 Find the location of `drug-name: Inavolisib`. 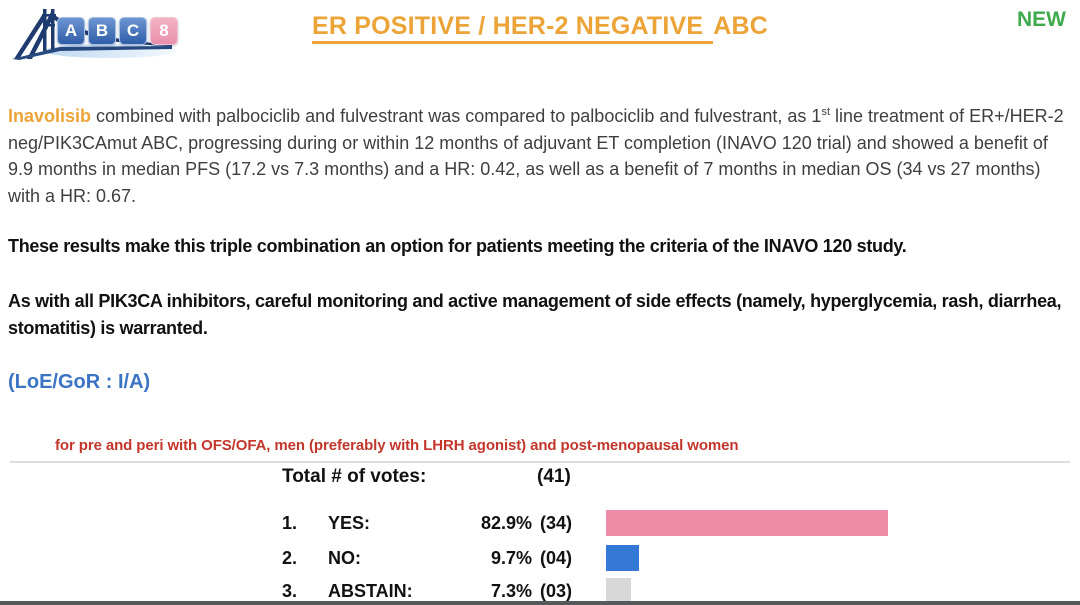

drug-name: Inavolisib is located at coordinates (50, 116).